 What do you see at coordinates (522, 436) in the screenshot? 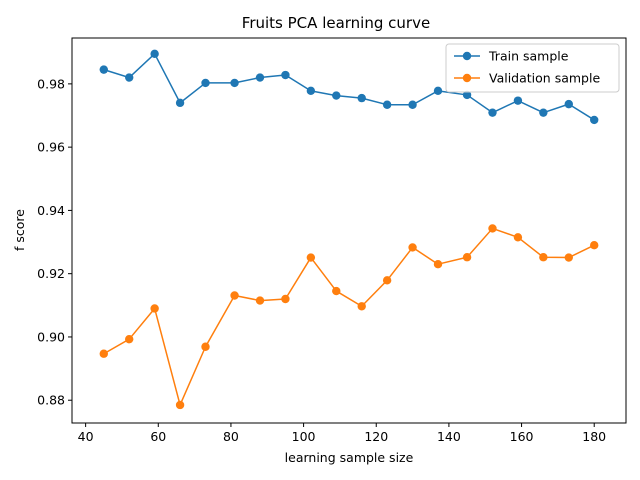
I see `x-tick-label: 160` at bounding box center [522, 436].